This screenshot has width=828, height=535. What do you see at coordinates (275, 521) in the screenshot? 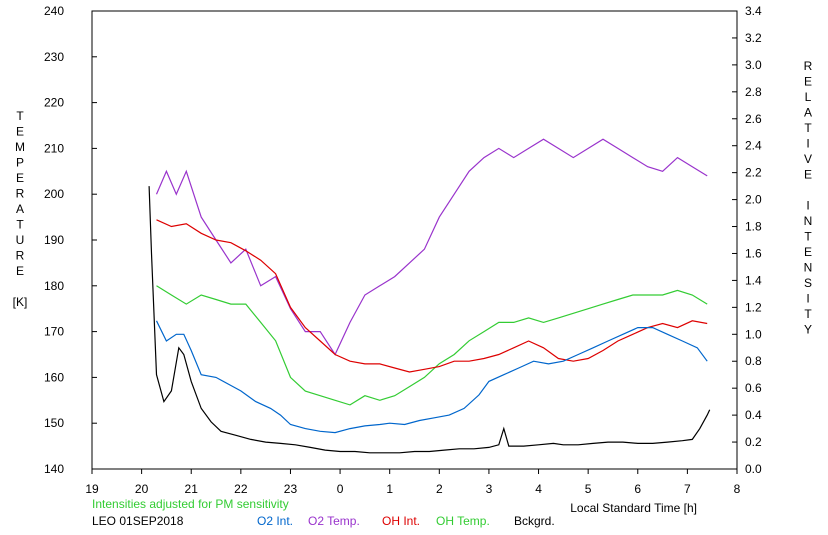
I see `legend-entry: O2 Int.` at bounding box center [275, 521].